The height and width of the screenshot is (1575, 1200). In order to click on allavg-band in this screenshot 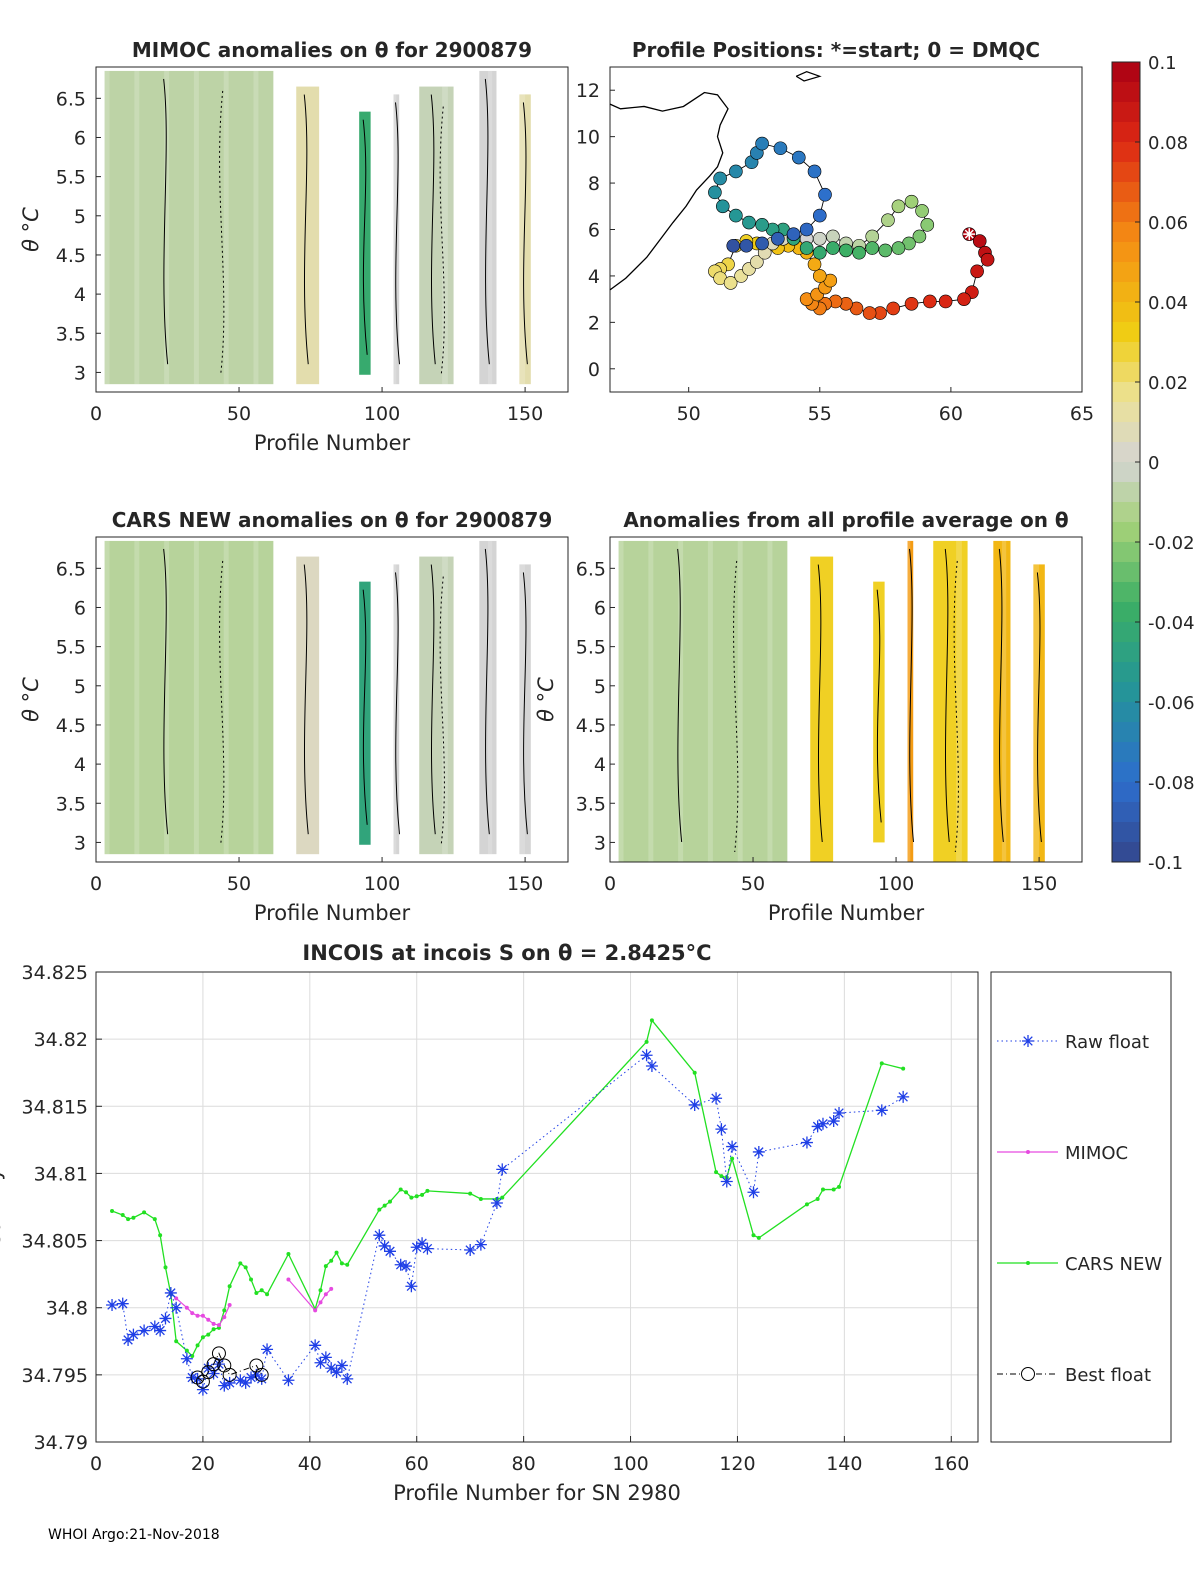, I will do `click(1004, 701)`.